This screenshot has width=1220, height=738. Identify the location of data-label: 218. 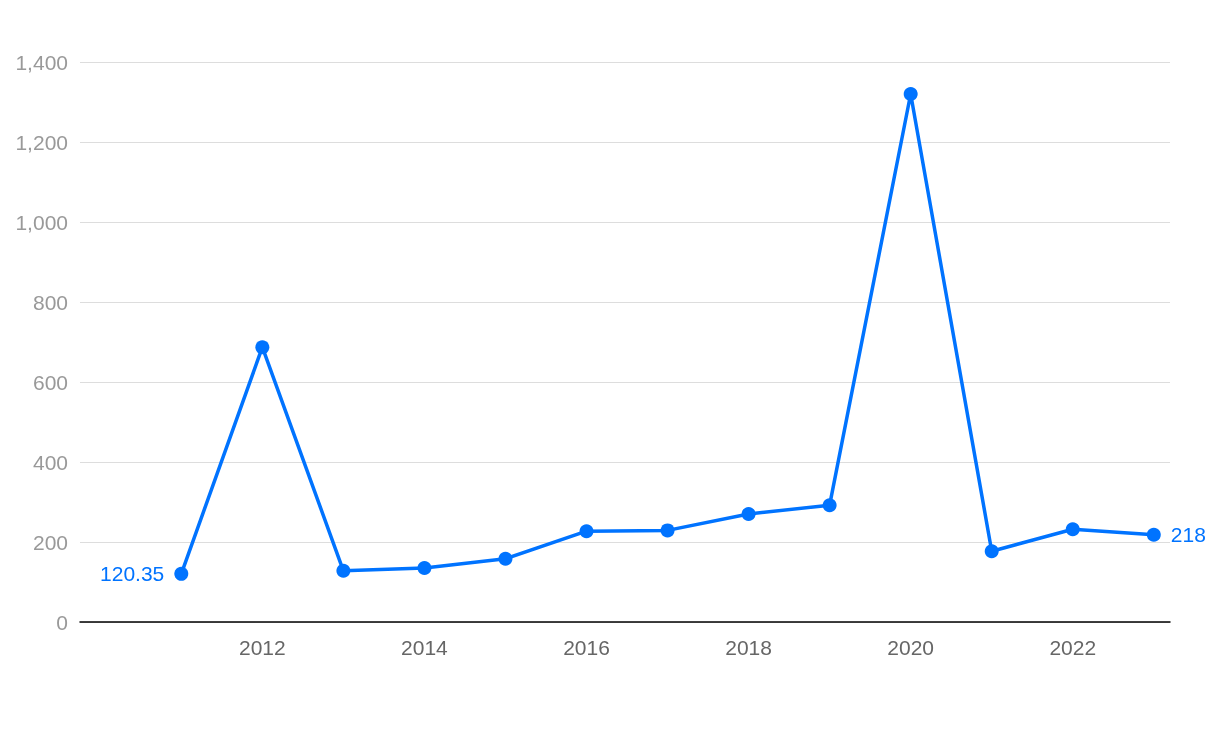
(1188, 535).